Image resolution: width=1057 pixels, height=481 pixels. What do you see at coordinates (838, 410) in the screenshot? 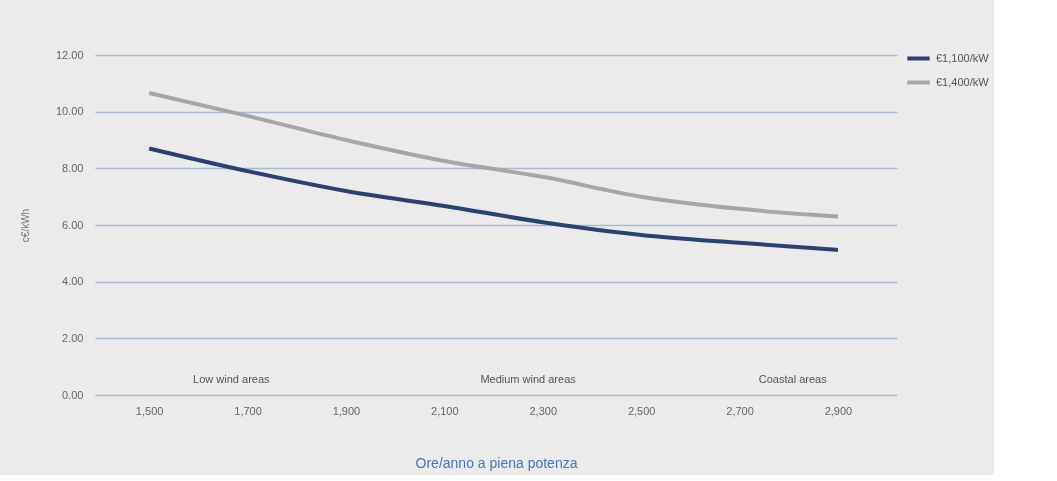
I see `x-tick-label: 2,900` at bounding box center [838, 410].